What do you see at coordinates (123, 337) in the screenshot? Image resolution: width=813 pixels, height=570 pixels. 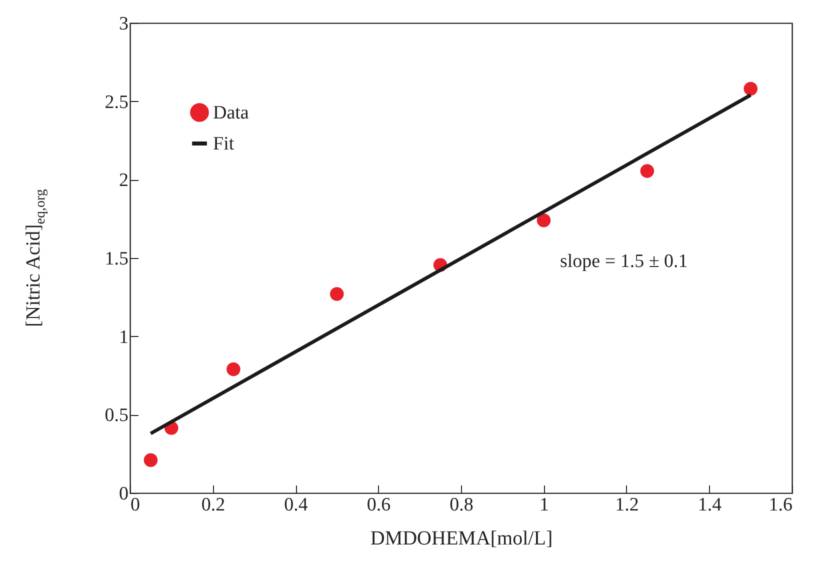 I see `y-tick-label: 1` at bounding box center [123, 337].